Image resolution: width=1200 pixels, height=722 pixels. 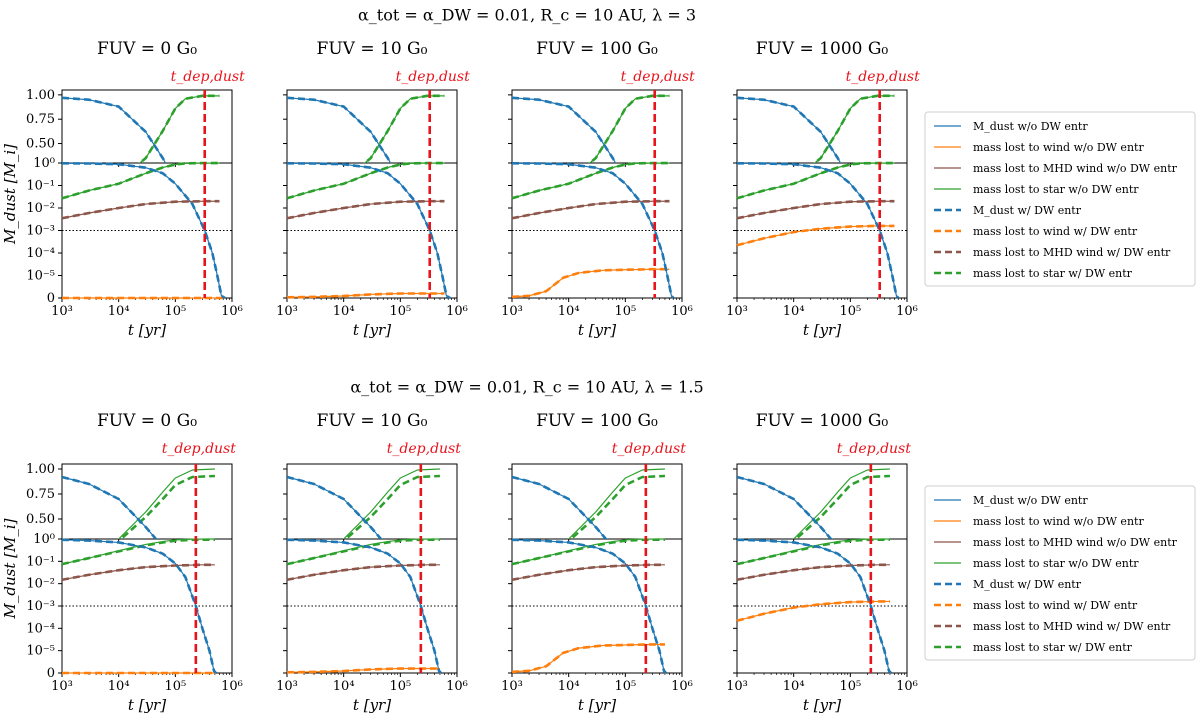 What do you see at coordinates (1053, 273) in the screenshot?
I see `legend-label: mass lost to star w/ DW entr` at bounding box center [1053, 273].